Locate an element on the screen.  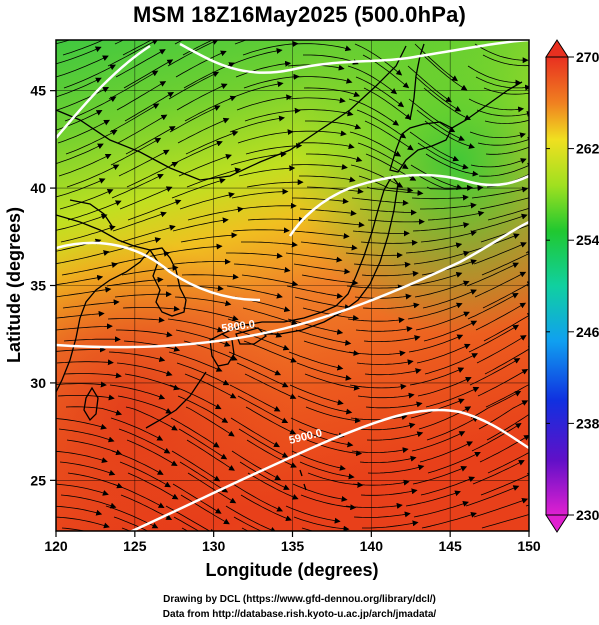
colorbar-tick-label: 230 is located at coordinates (587, 515).